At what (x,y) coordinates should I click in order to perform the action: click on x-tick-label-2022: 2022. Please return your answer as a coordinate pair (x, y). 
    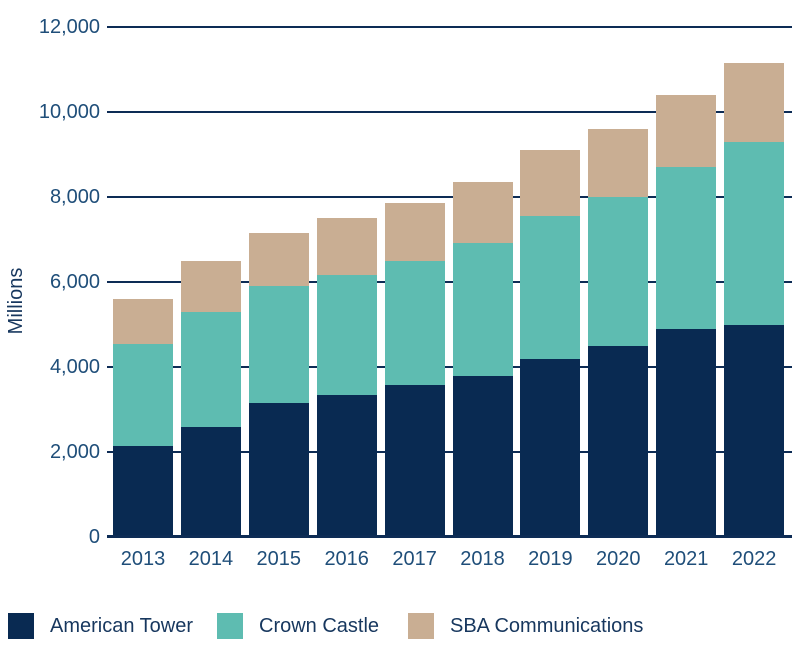
    Looking at the image, I should click on (754, 559).